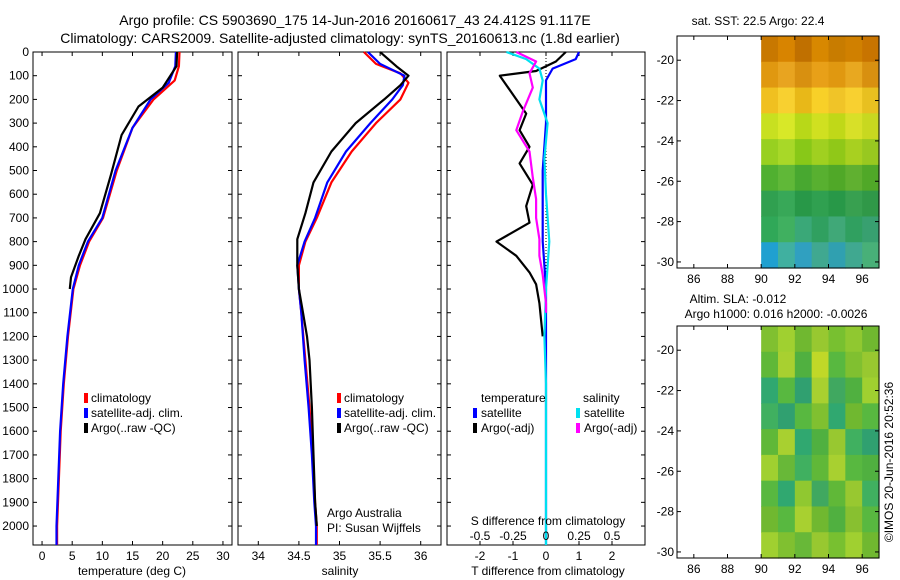  Describe the element at coordinates (694, 279) in the screenshot. I see `x-tick-label: 86` at that location.